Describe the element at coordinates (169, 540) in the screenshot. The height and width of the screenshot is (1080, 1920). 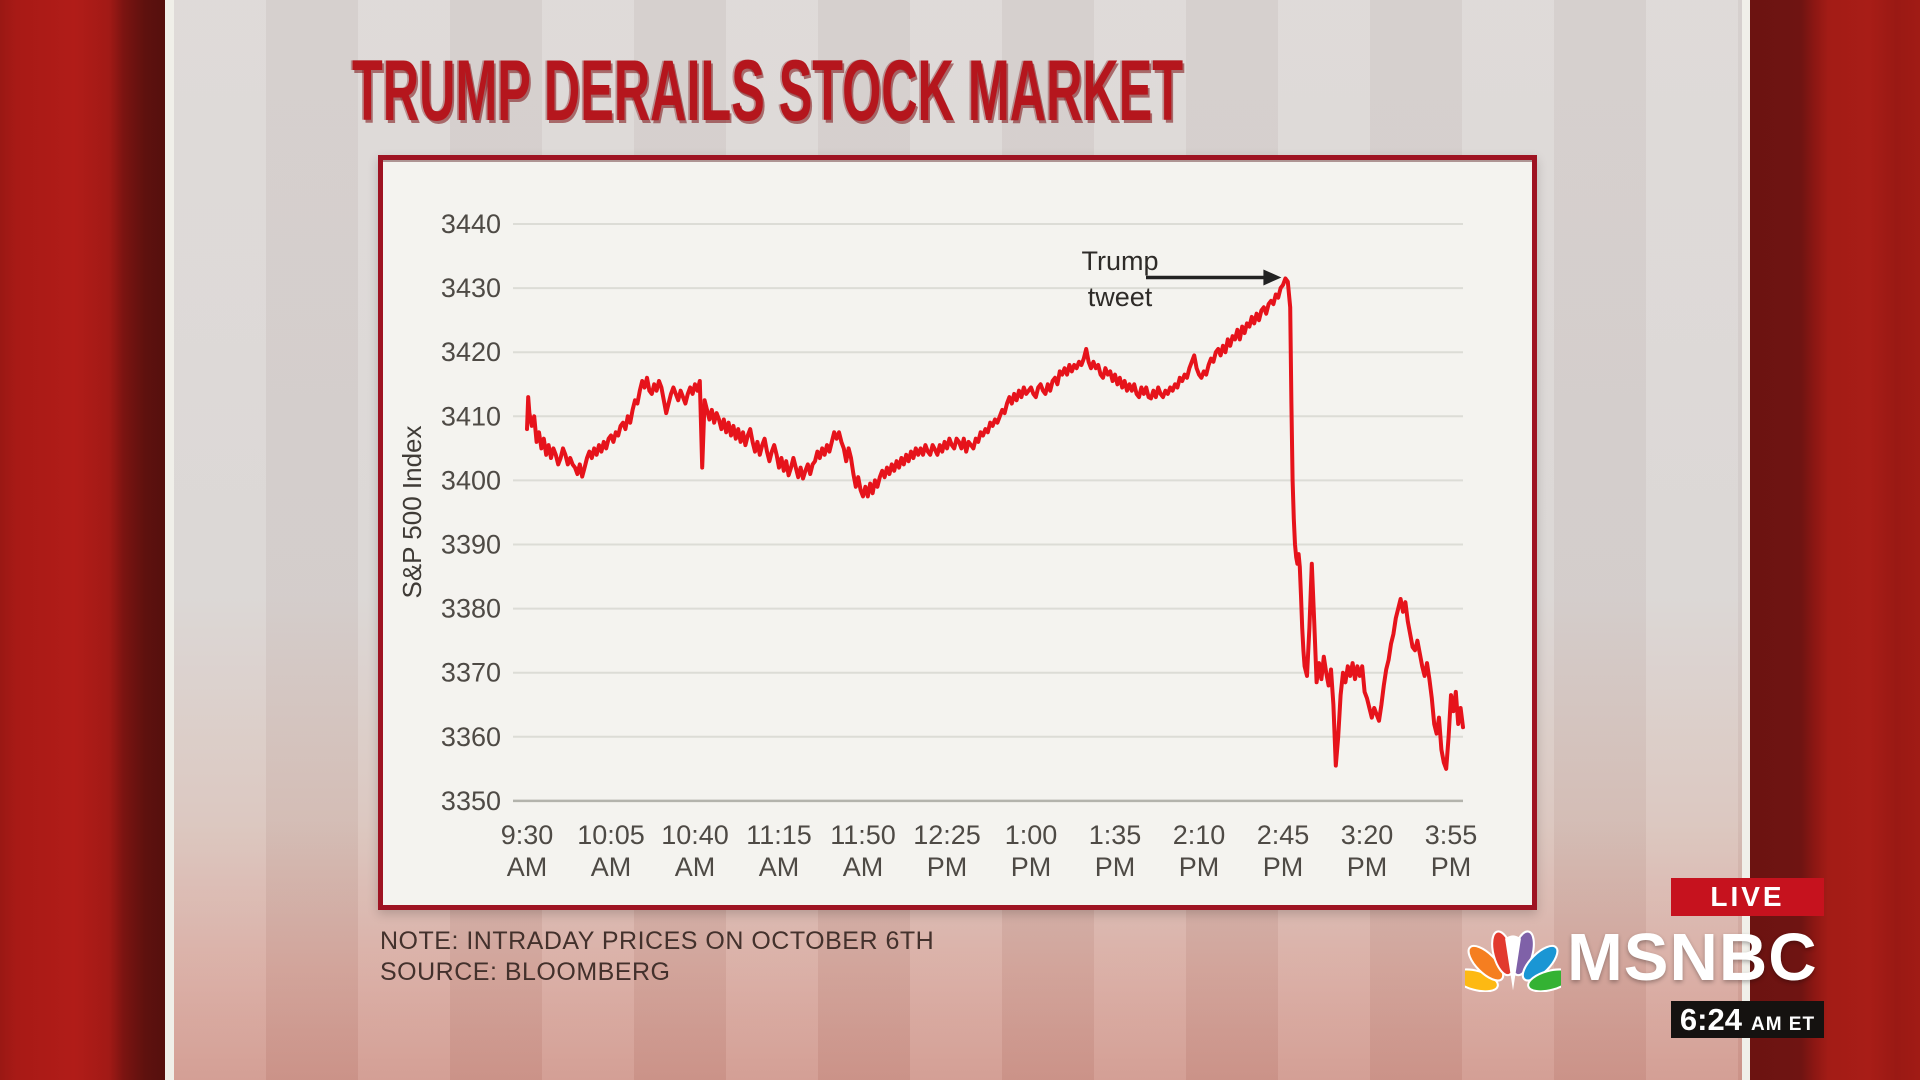
I see `left-separator-line` at that location.